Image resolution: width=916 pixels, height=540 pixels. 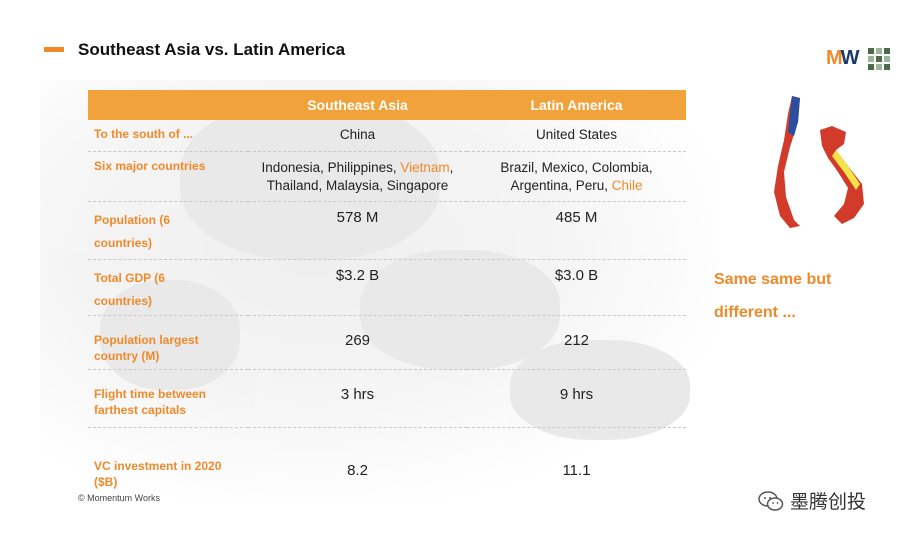 I want to click on page-title: Southeast Asia vs. Latin America, so click(x=212, y=49).